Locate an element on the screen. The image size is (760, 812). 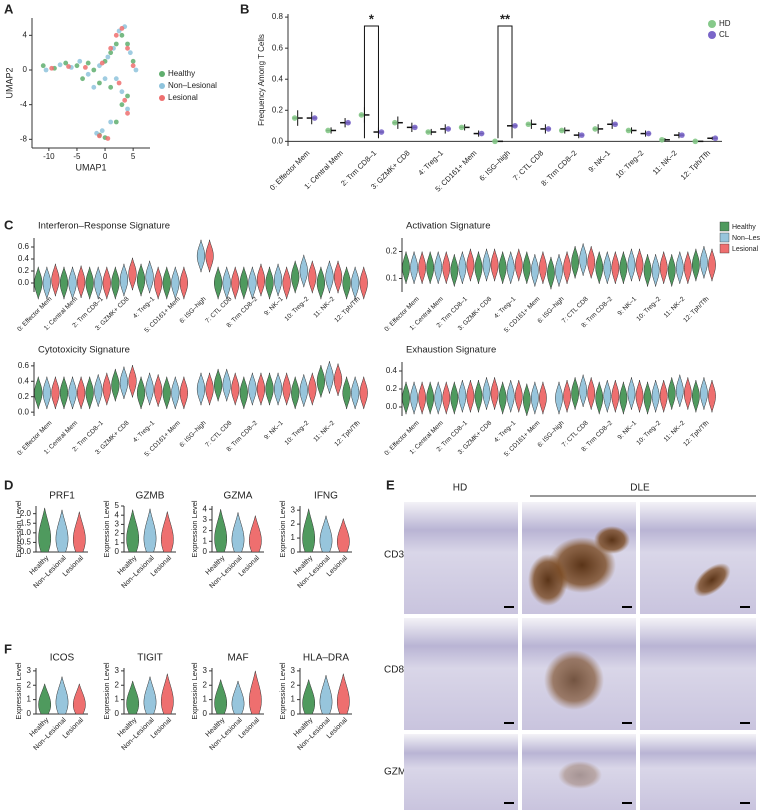
significance-label: * is located at coordinates (372, 18).